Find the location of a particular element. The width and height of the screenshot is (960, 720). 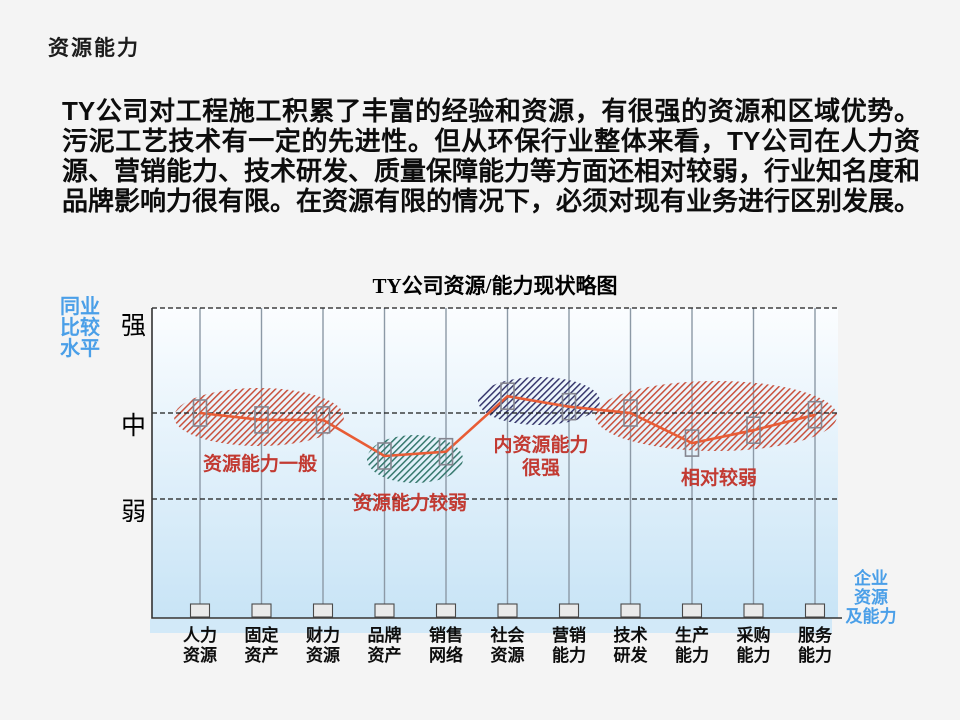

x-category-label: 人力资源 is located at coordinates (200, 645).